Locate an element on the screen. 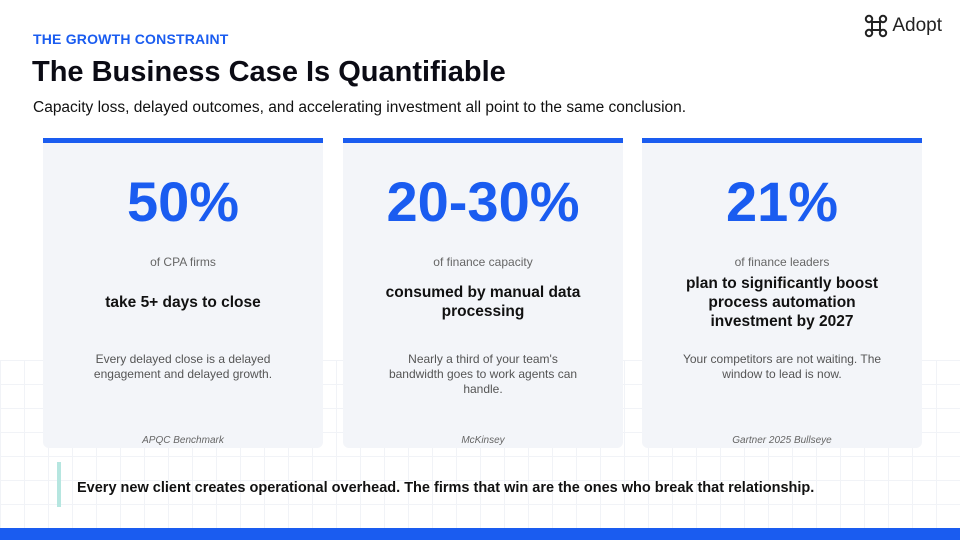 This screenshot has height=540, width=960. eyebrow: THE GROWTH CONSTRAINT is located at coordinates (131, 39).